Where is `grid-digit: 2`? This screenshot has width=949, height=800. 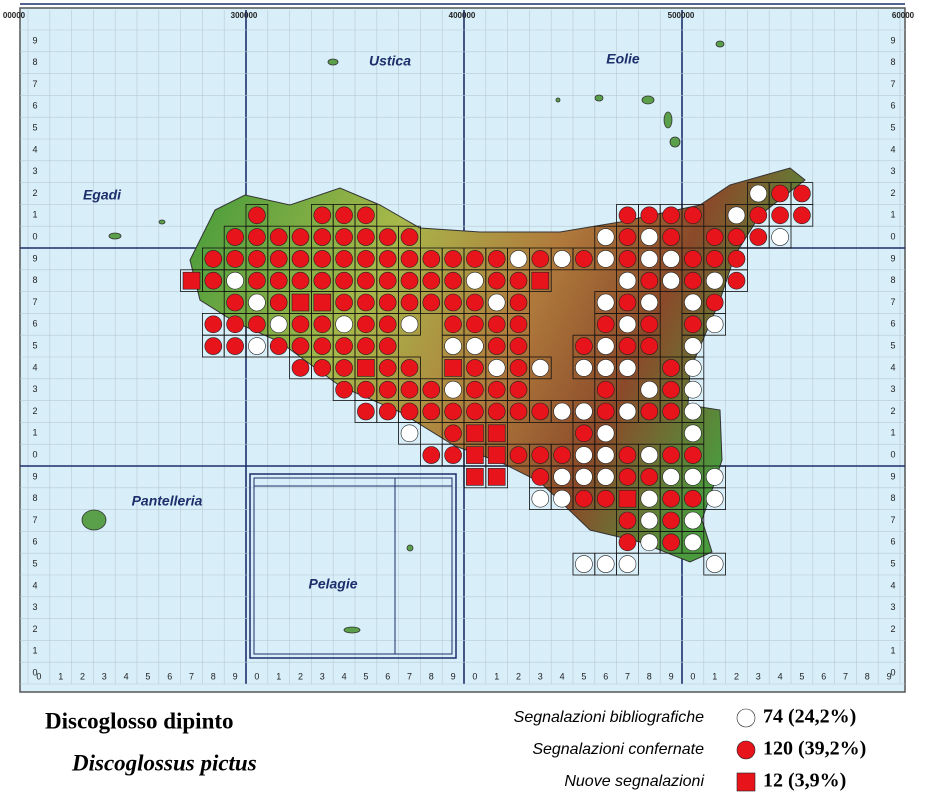 grid-digit: 2 is located at coordinates (736, 676).